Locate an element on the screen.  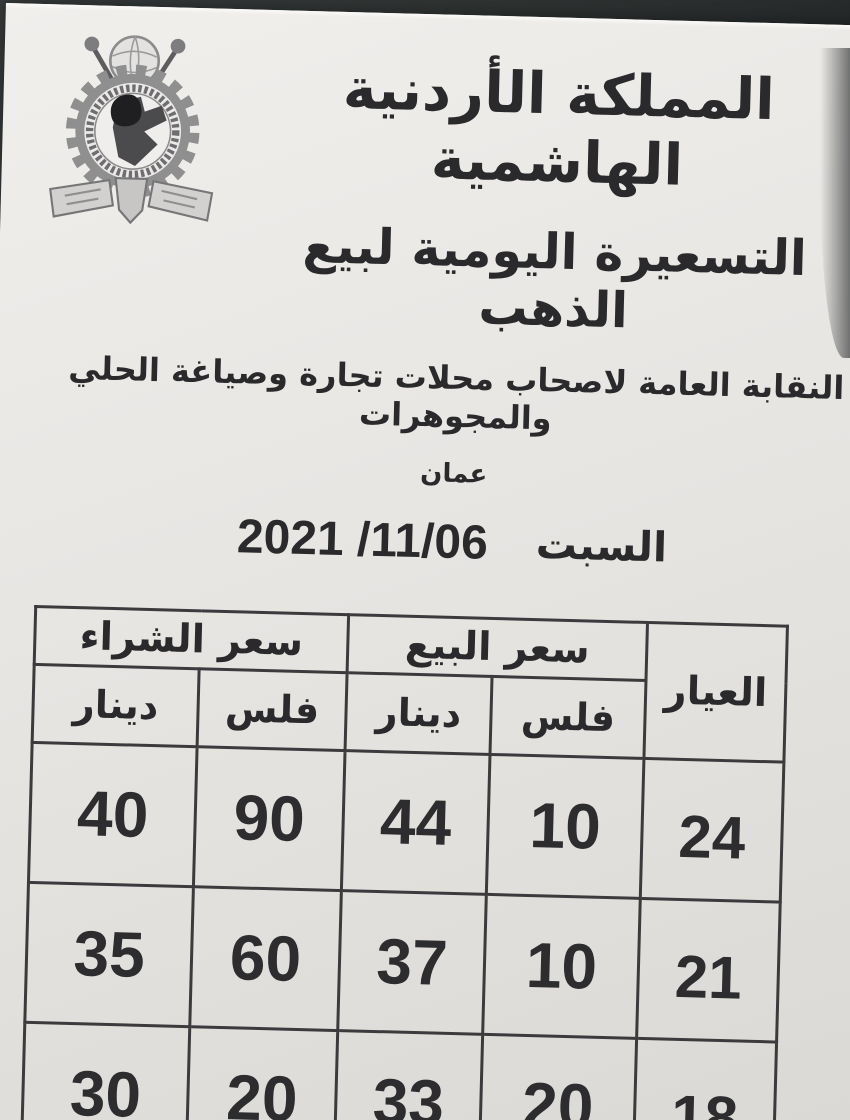
table-row-24k: 40 90 44 10 24 is located at coordinates (406, 822).